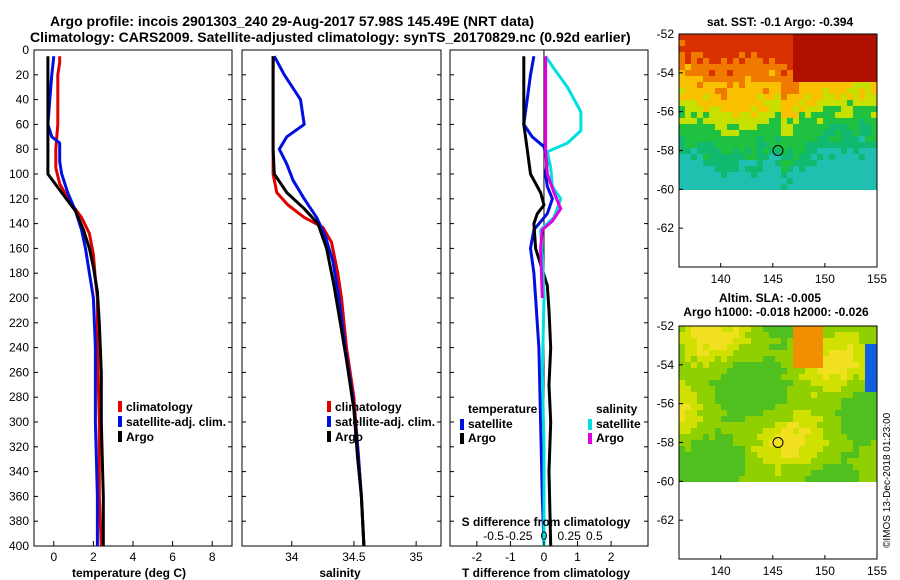 The image size is (900, 580). Describe the element at coordinates (519, 536) in the screenshot. I see `x2-tick-label: -0.25` at that location.